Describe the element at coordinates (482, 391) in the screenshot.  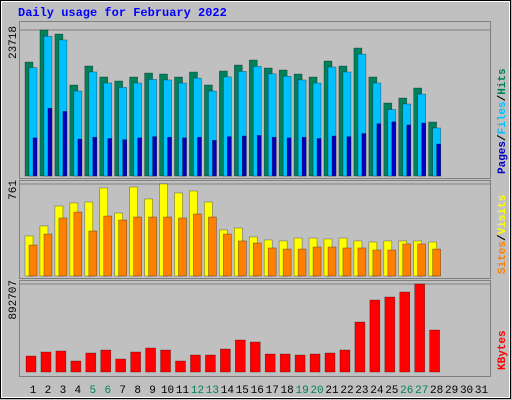
I see `x-tick-label: 31` at that location.